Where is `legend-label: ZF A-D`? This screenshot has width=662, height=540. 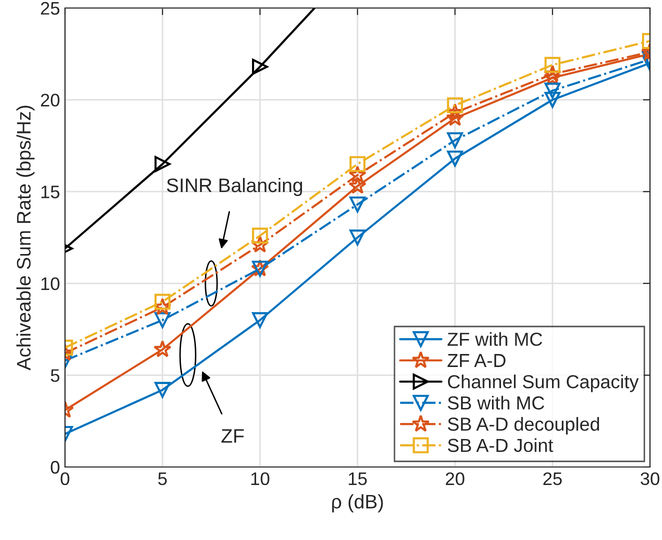 legend-label: ZF A-D is located at coordinates (477, 360).